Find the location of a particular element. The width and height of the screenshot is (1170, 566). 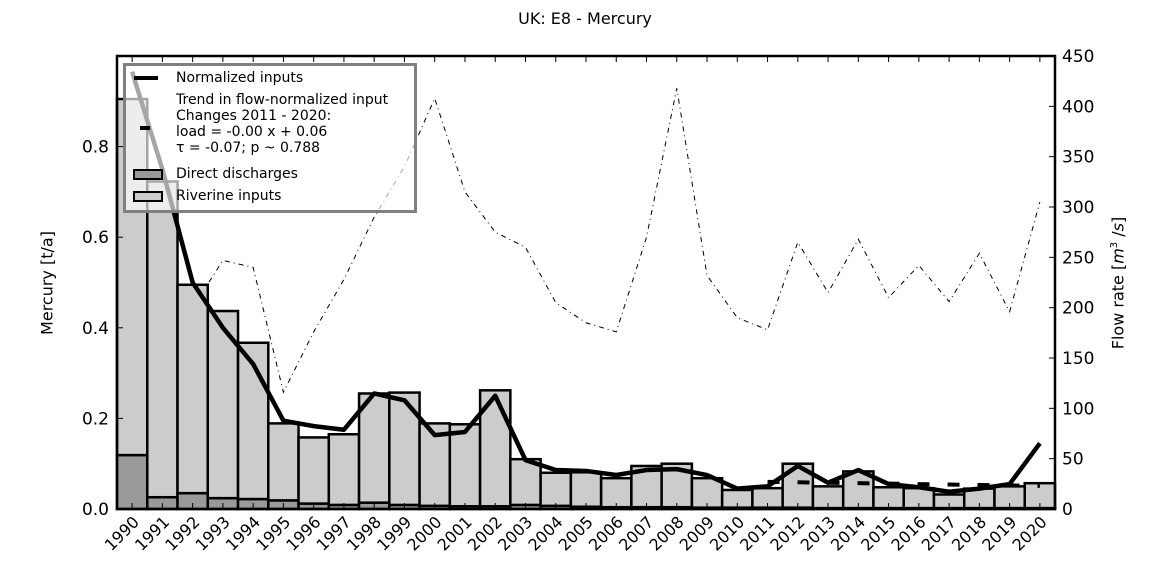

y-tick-label-right: 250 is located at coordinates (1078, 258).